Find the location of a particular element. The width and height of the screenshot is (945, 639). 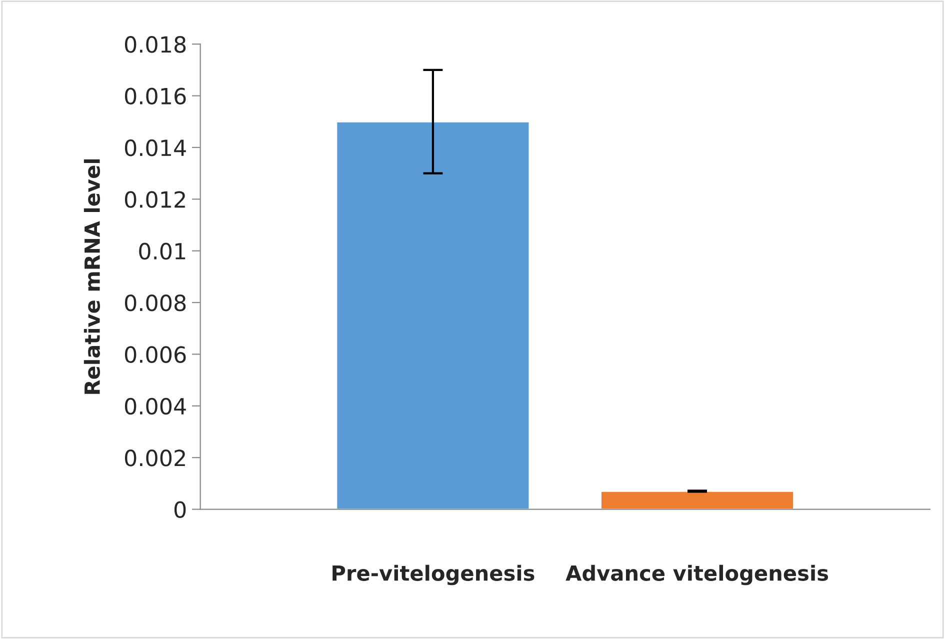

x-tick-label: Advance vitelogenesis is located at coordinates (697, 575).